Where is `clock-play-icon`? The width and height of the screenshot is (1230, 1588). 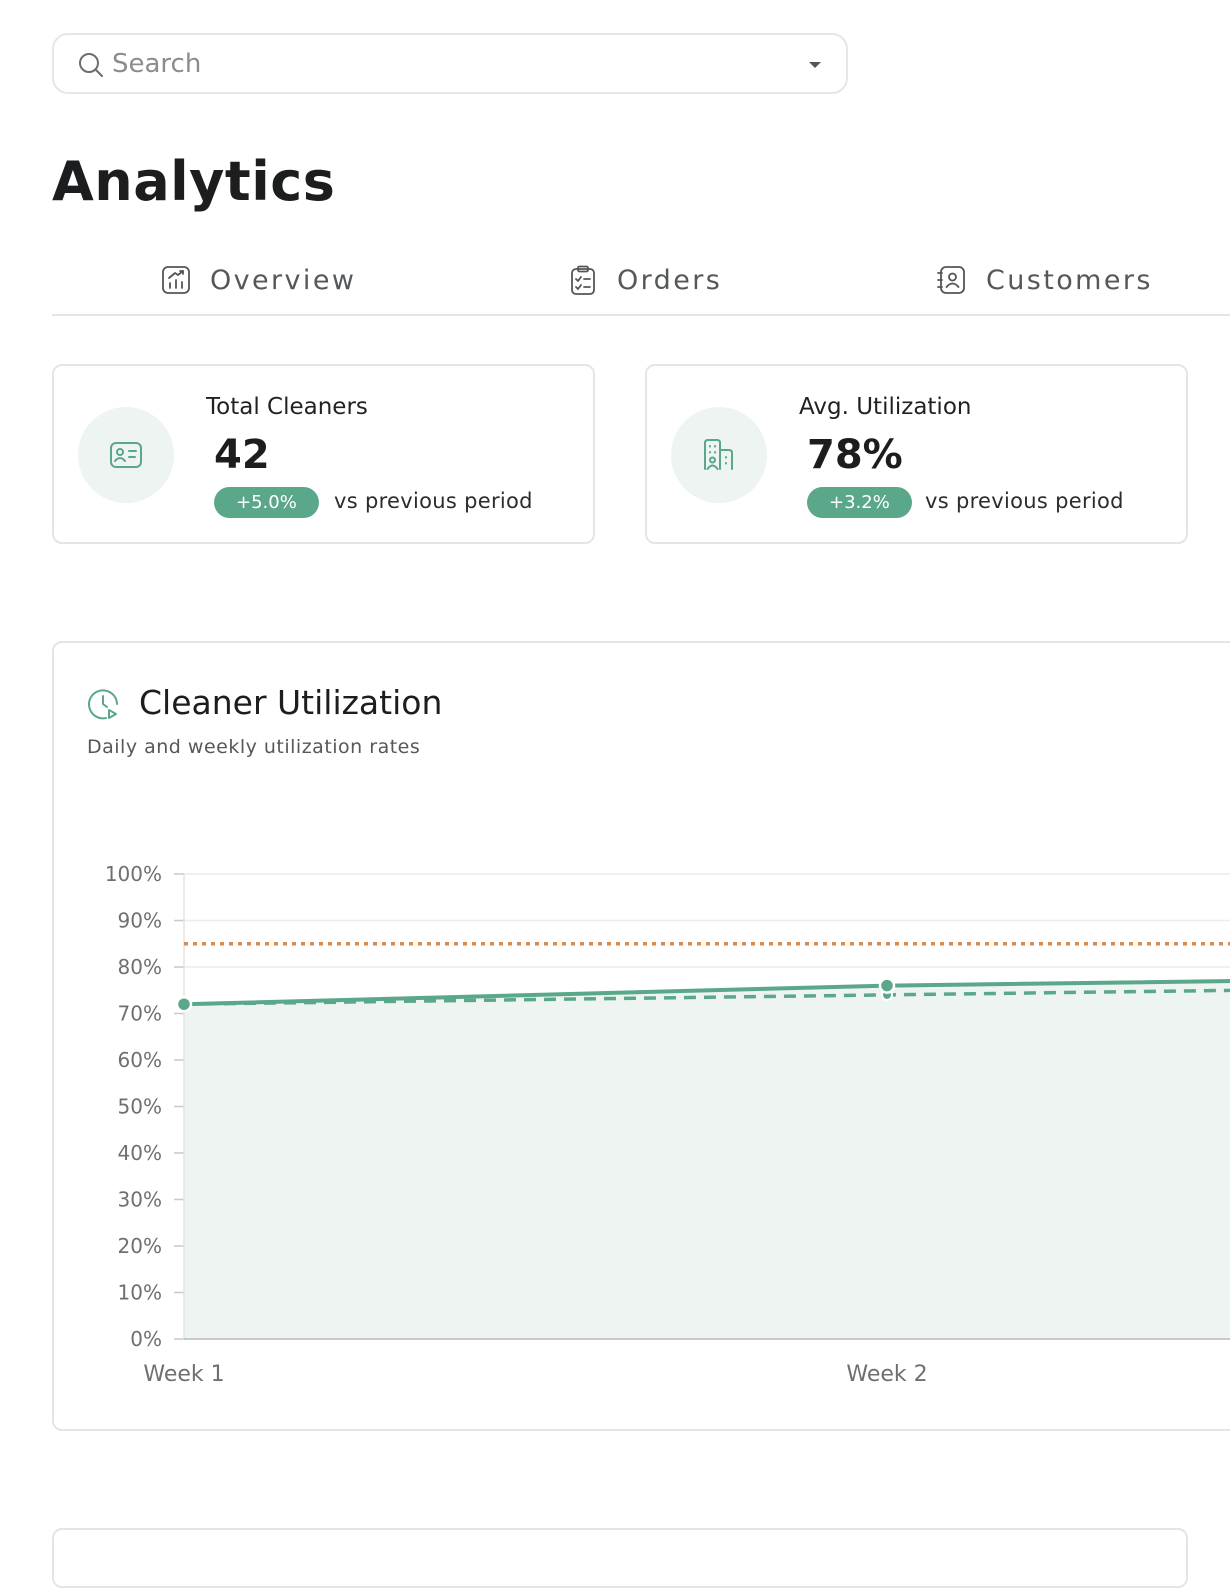
clock-play-icon is located at coordinates (103, 704).